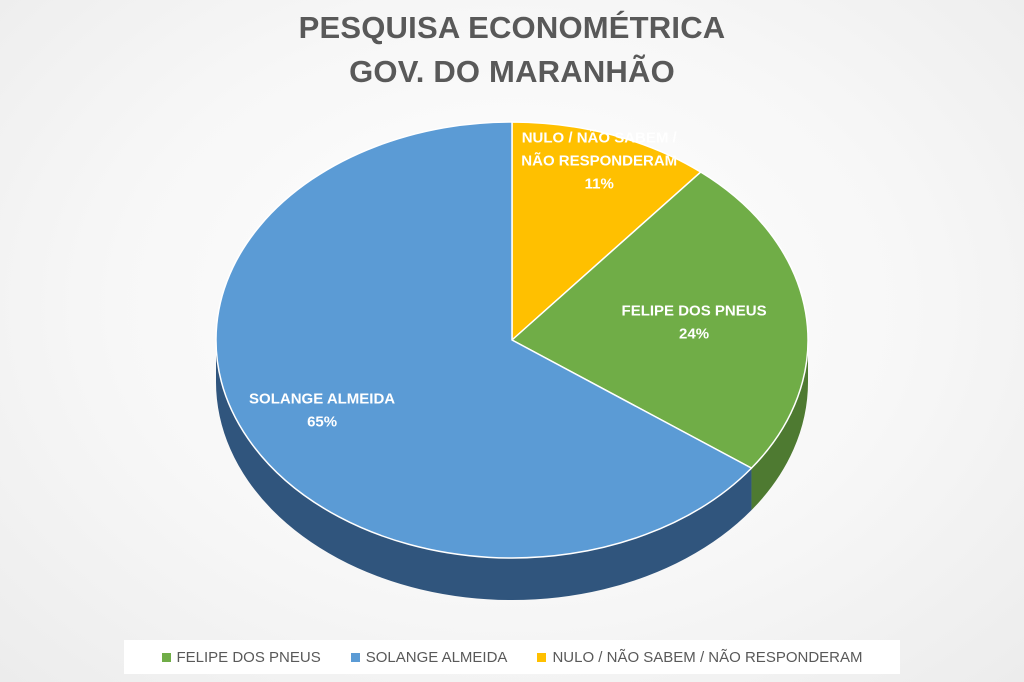 This screenshot has height=682, width=1024. I want to click on legend-item-felipe: FELIPE DOS PNEUS, so click(241, 657).